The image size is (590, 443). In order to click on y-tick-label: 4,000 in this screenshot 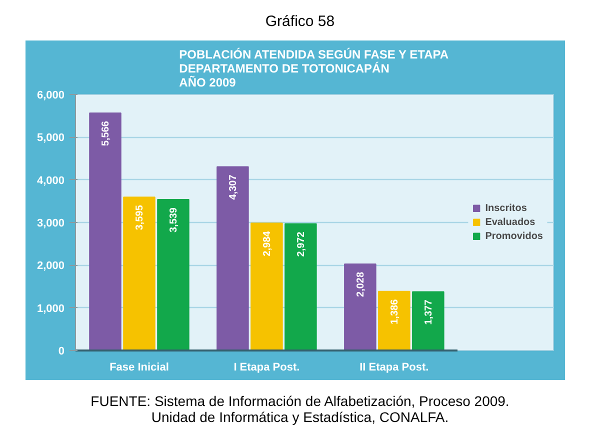, I will do `click(50, 180)`.